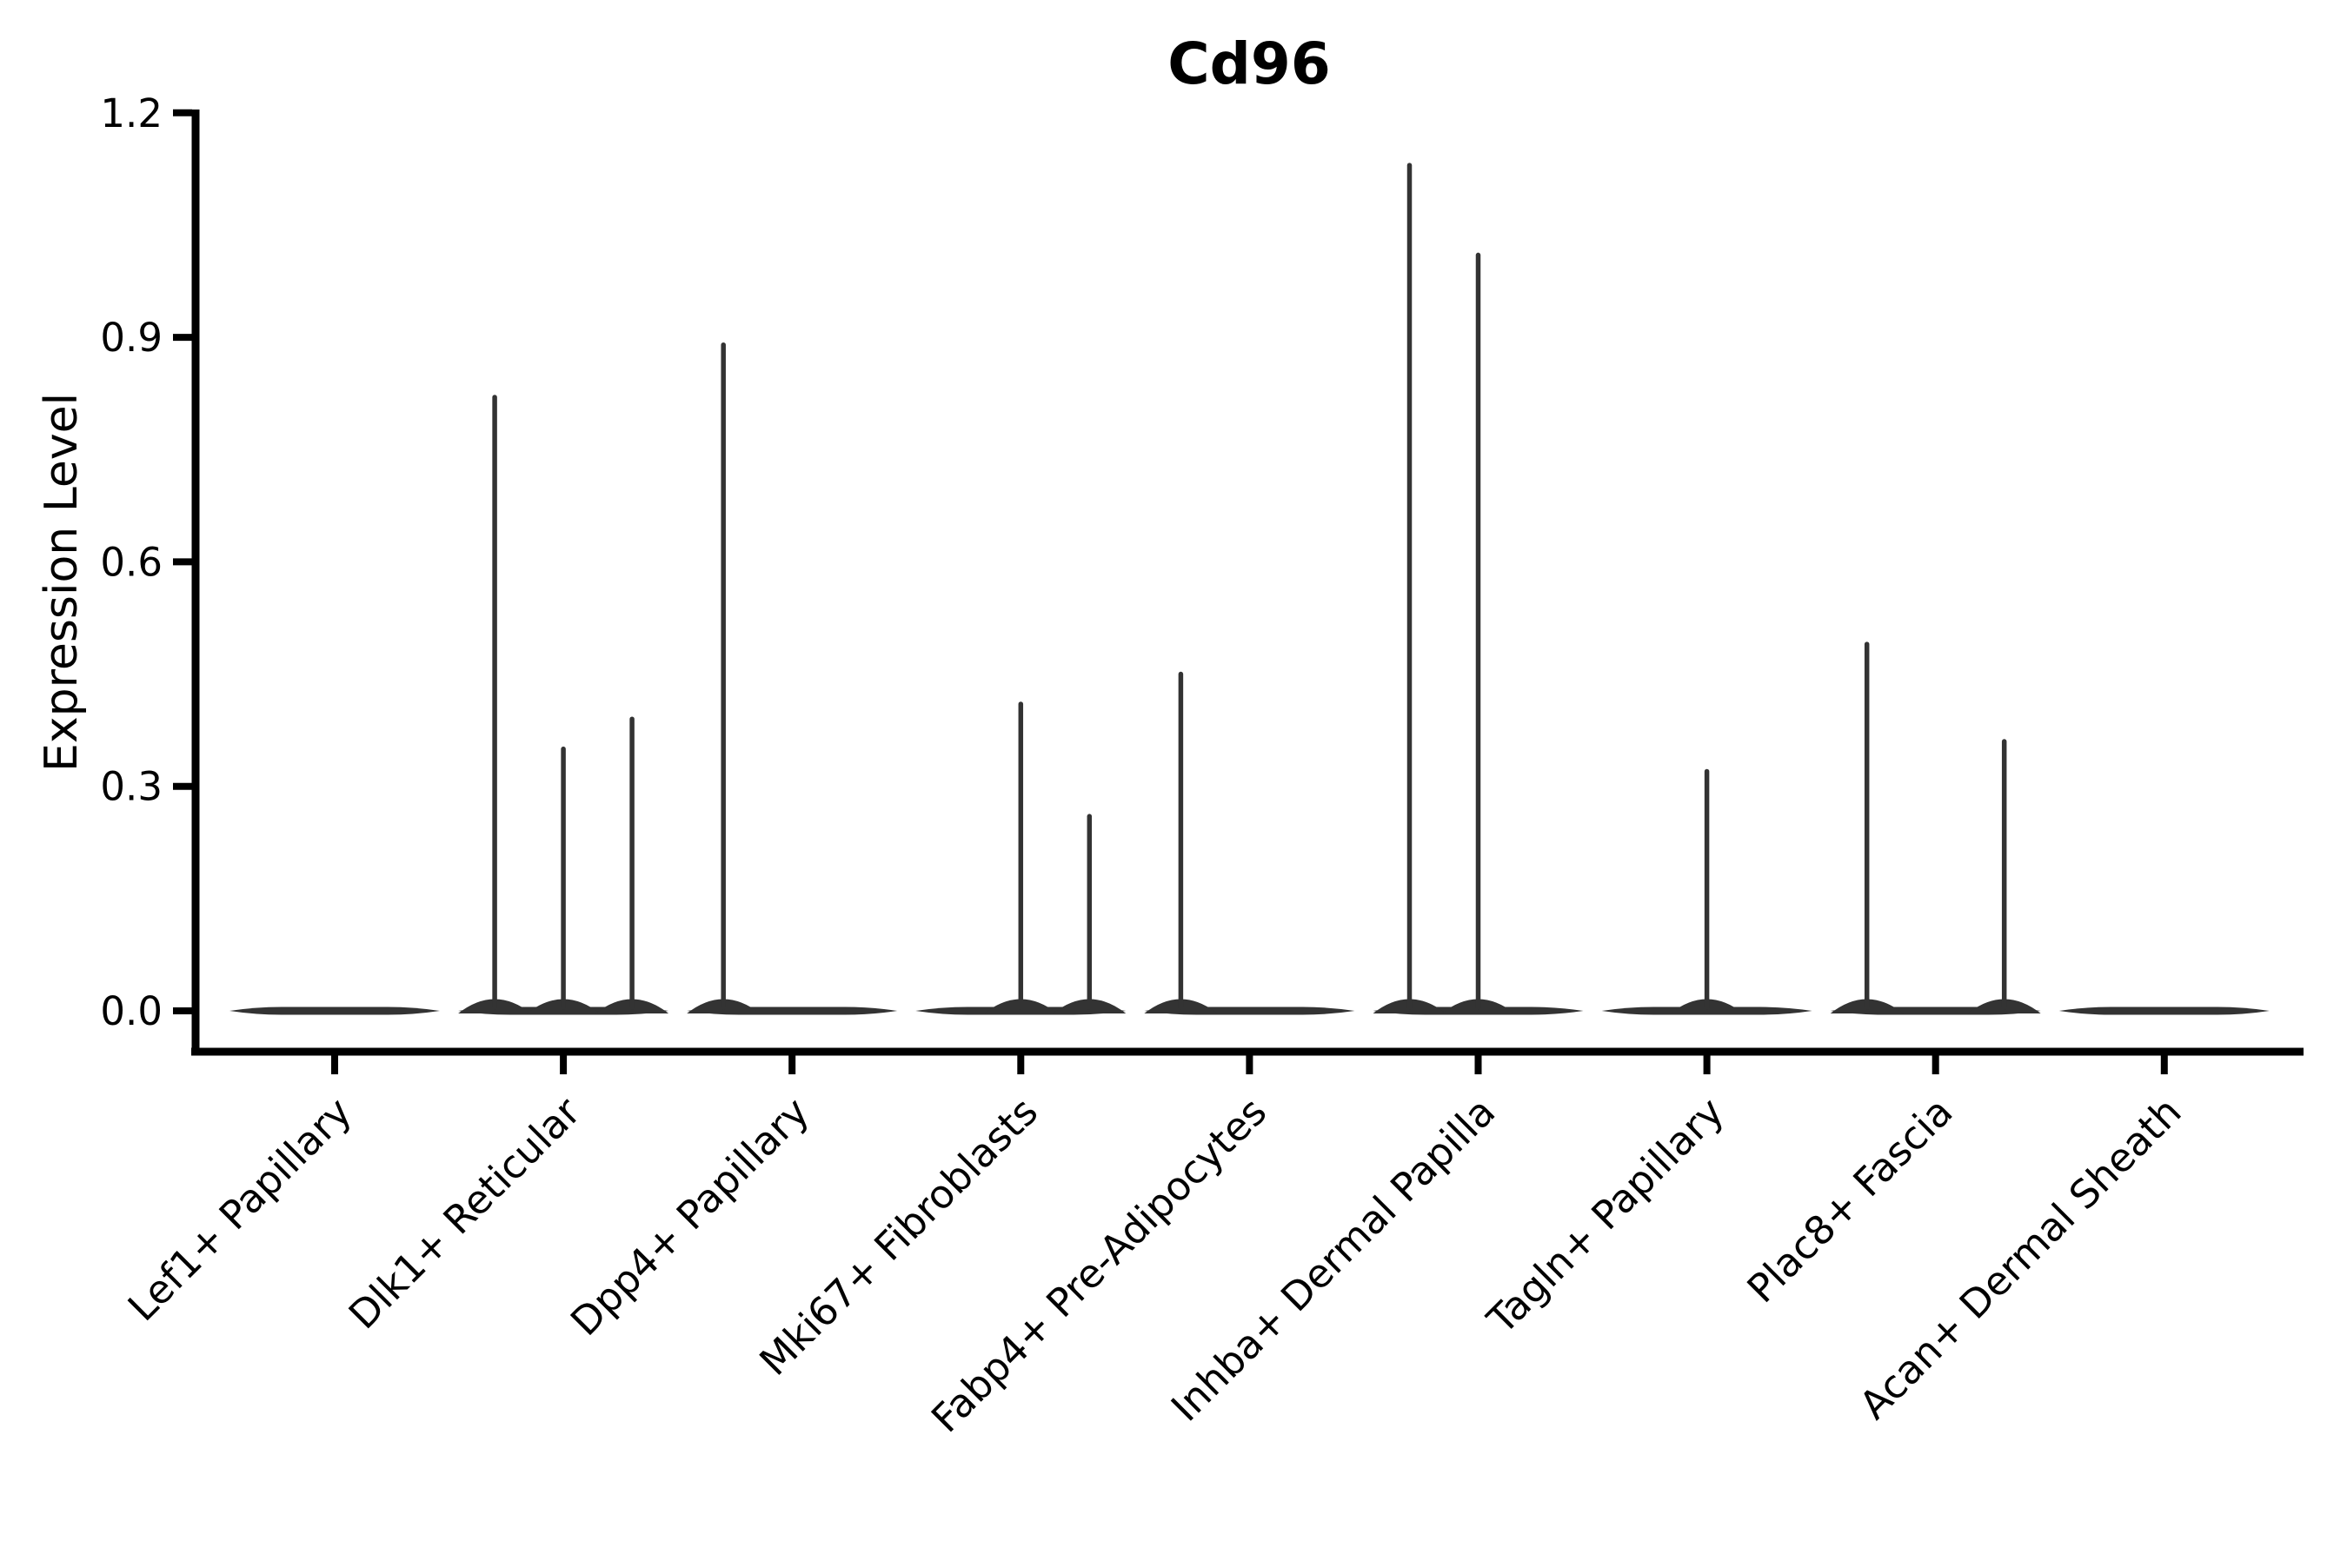 The width and height of the screenshot is (2347, 1568). Describe the element at coordinates (690, 1216) in the screenshot. I see `x-tick-label: Dpp4+ Papillary` at that location.